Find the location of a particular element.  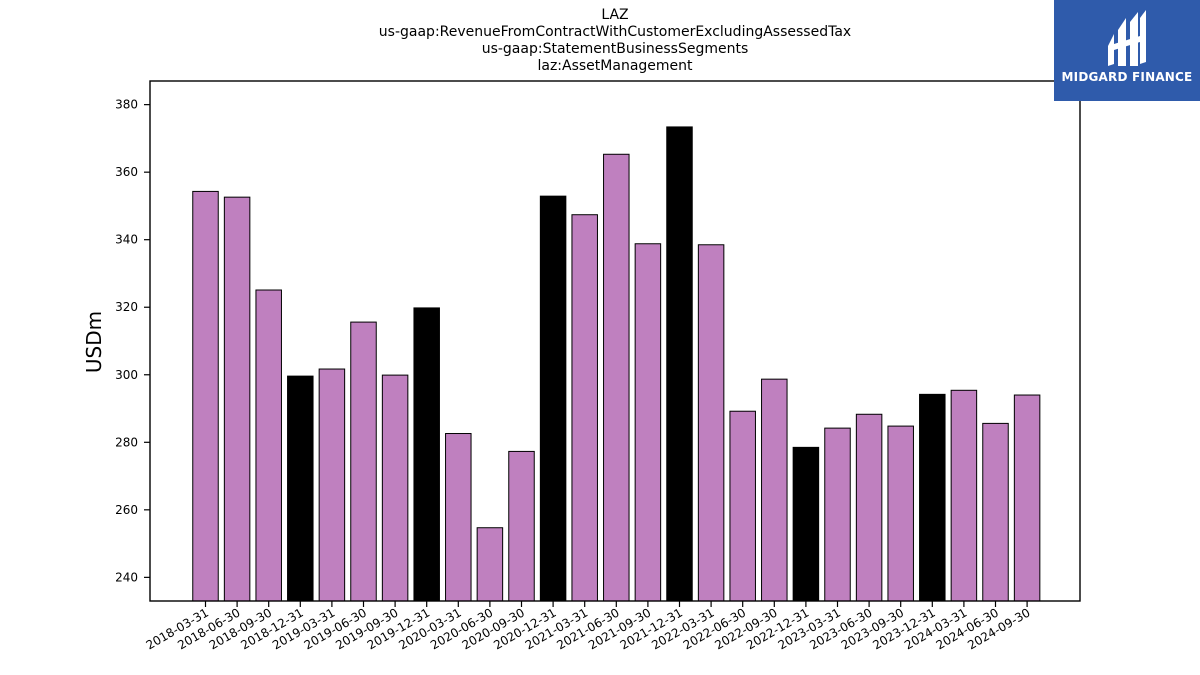

chart-title-line-3: us-gaap:StatementBusinessSegments is located at coordinates (615, 49).